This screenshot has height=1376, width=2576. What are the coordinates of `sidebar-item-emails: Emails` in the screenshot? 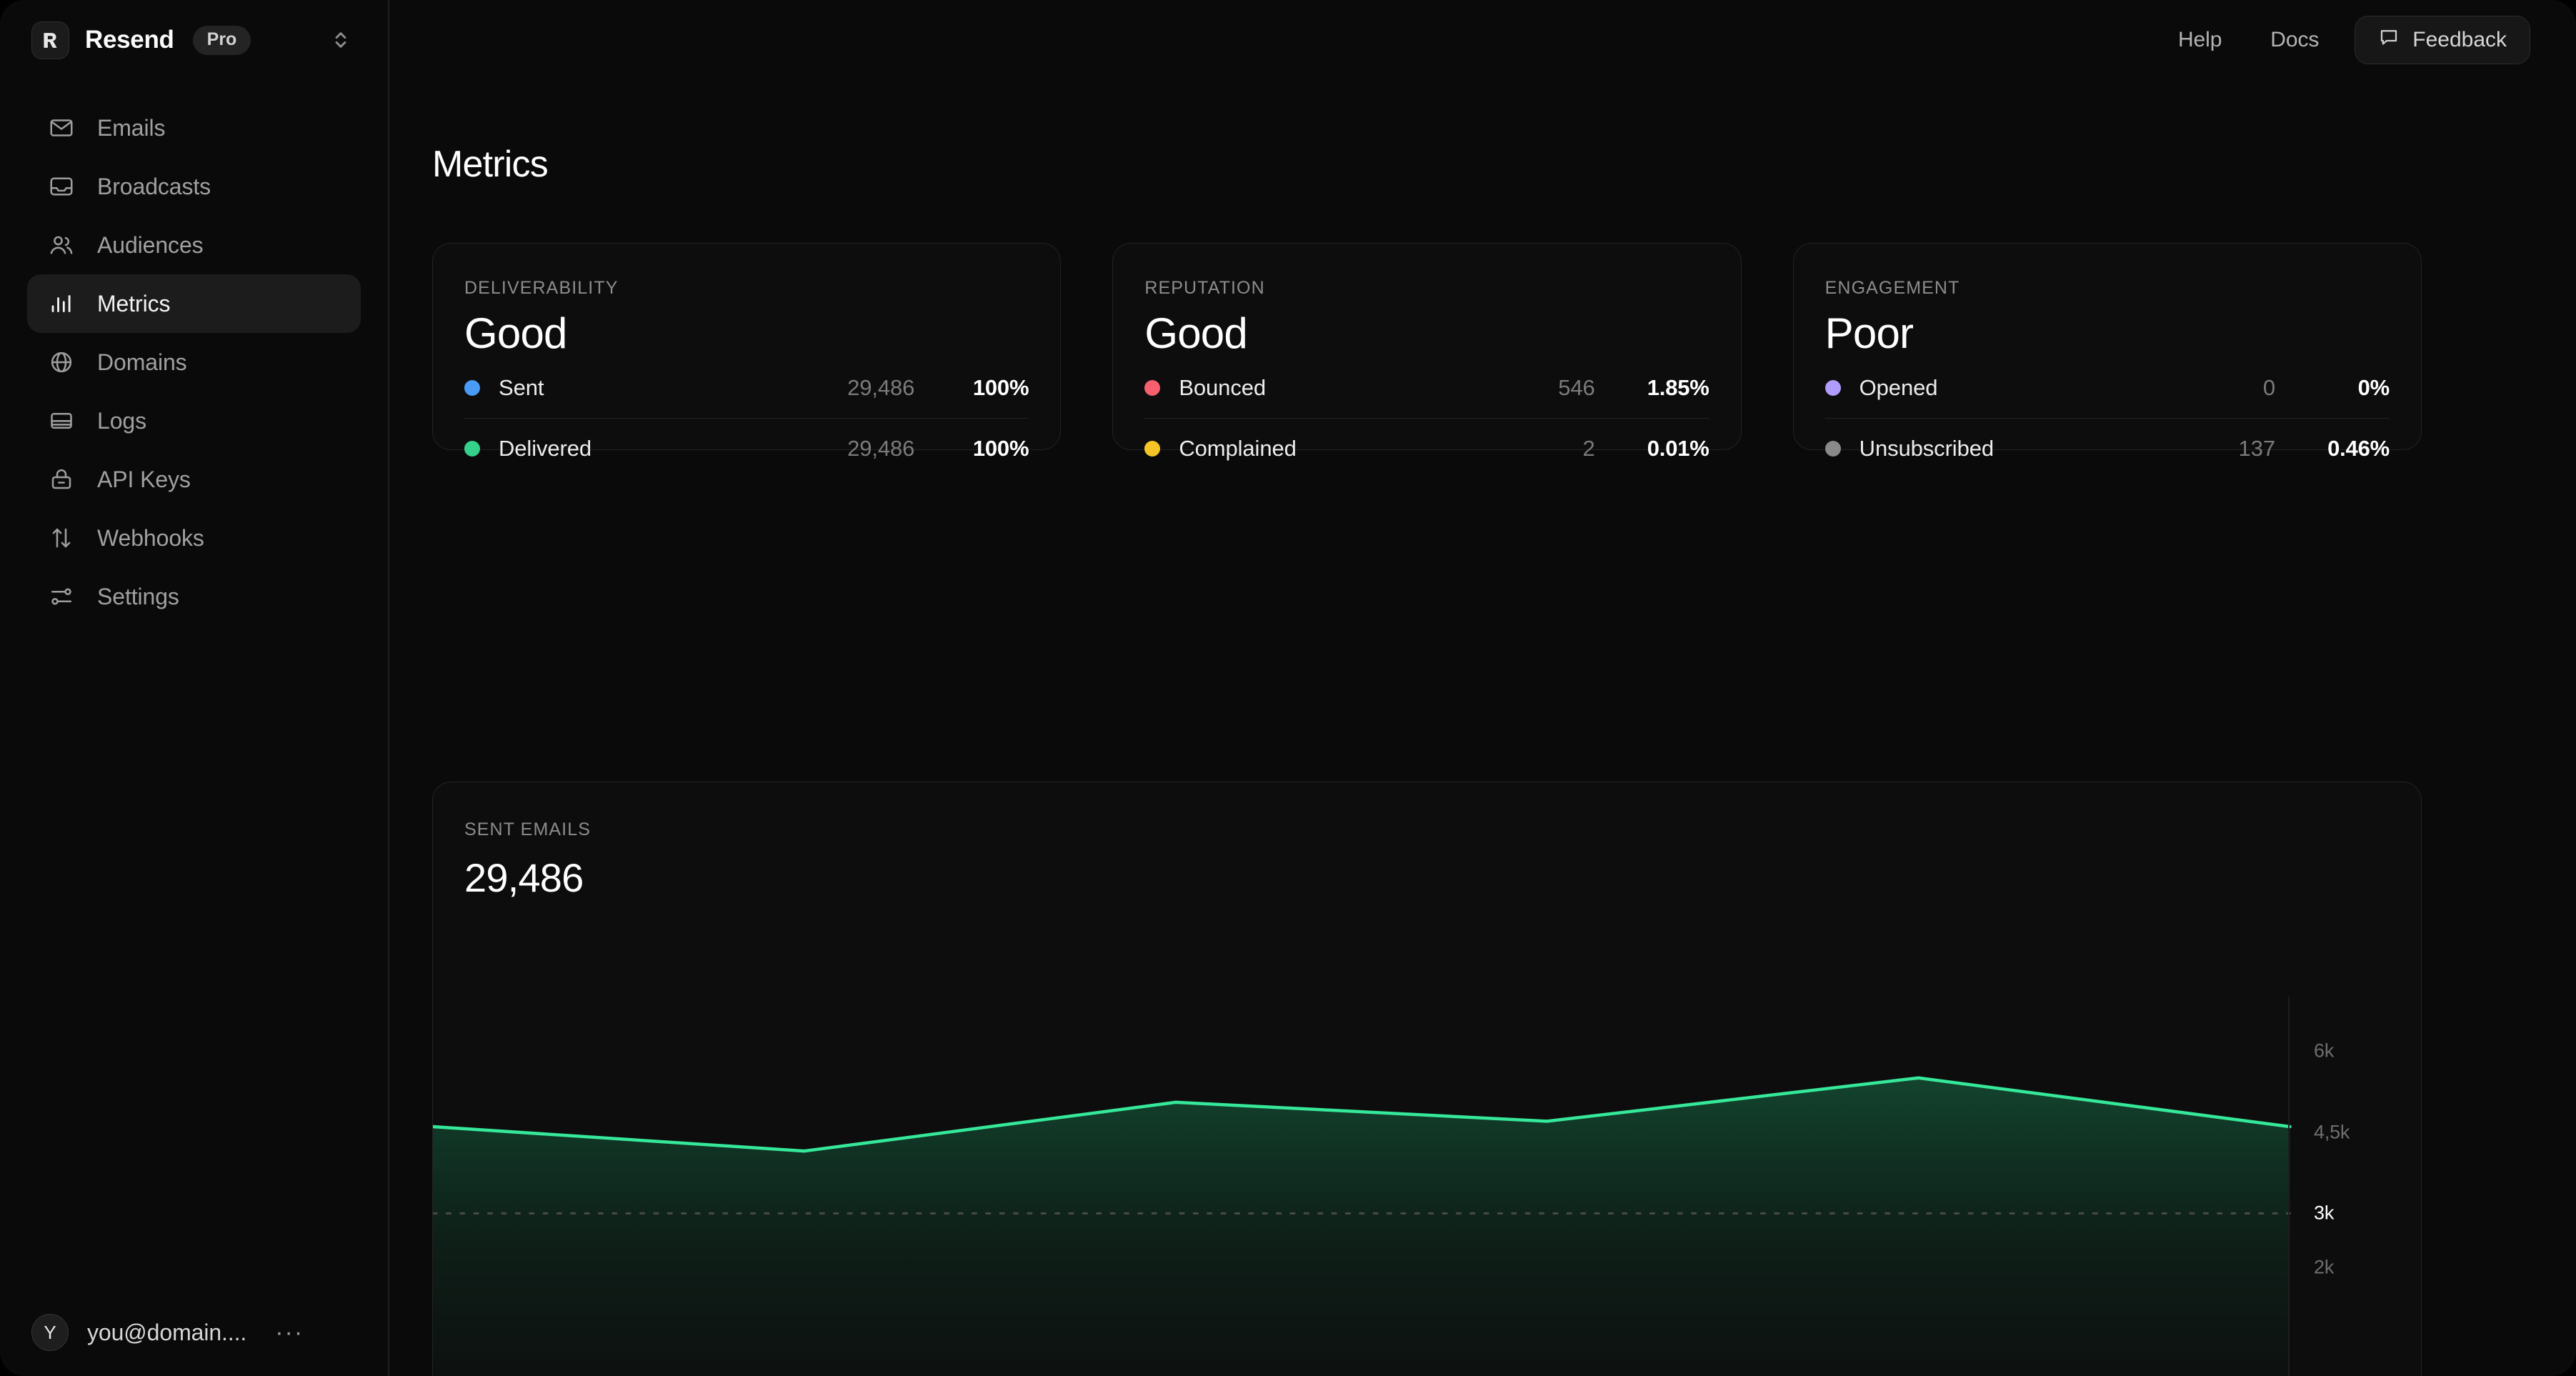 It's located at (194, 128).